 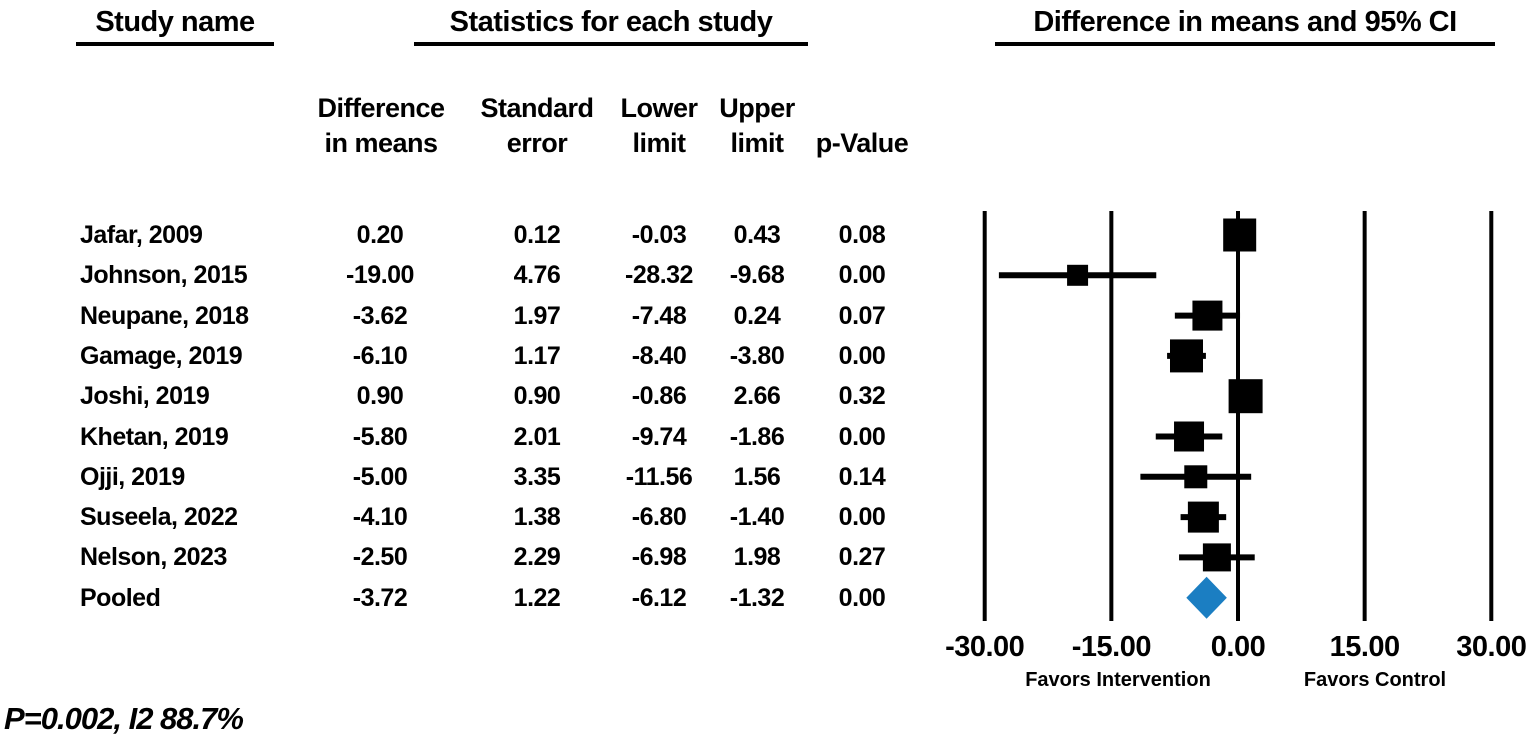 I want to click on se-cell: 4.76, so click(x=537, y=275).